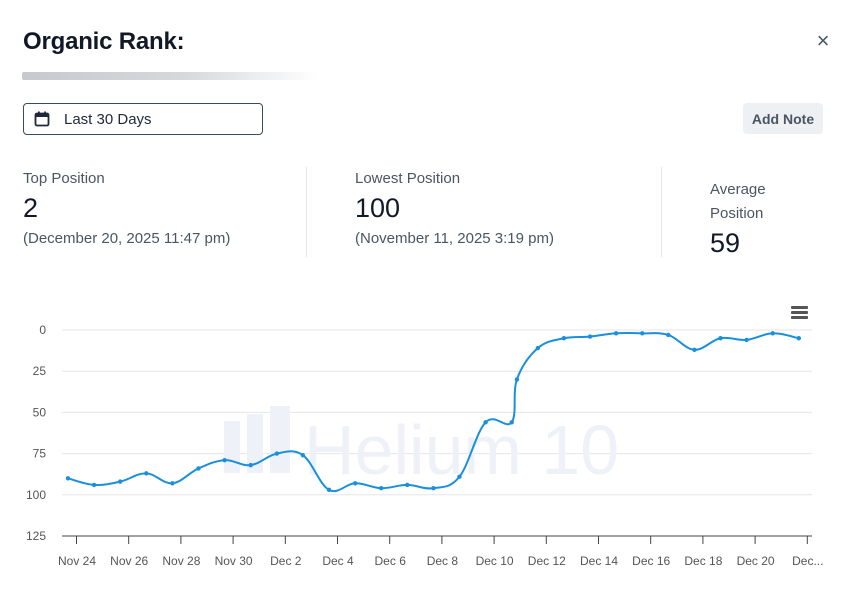 The width and height of the screenshot is (849, 610). Describe the element at coordinates (40, 371) in the screenshot. I see `y-tick-label: 25` at that location.